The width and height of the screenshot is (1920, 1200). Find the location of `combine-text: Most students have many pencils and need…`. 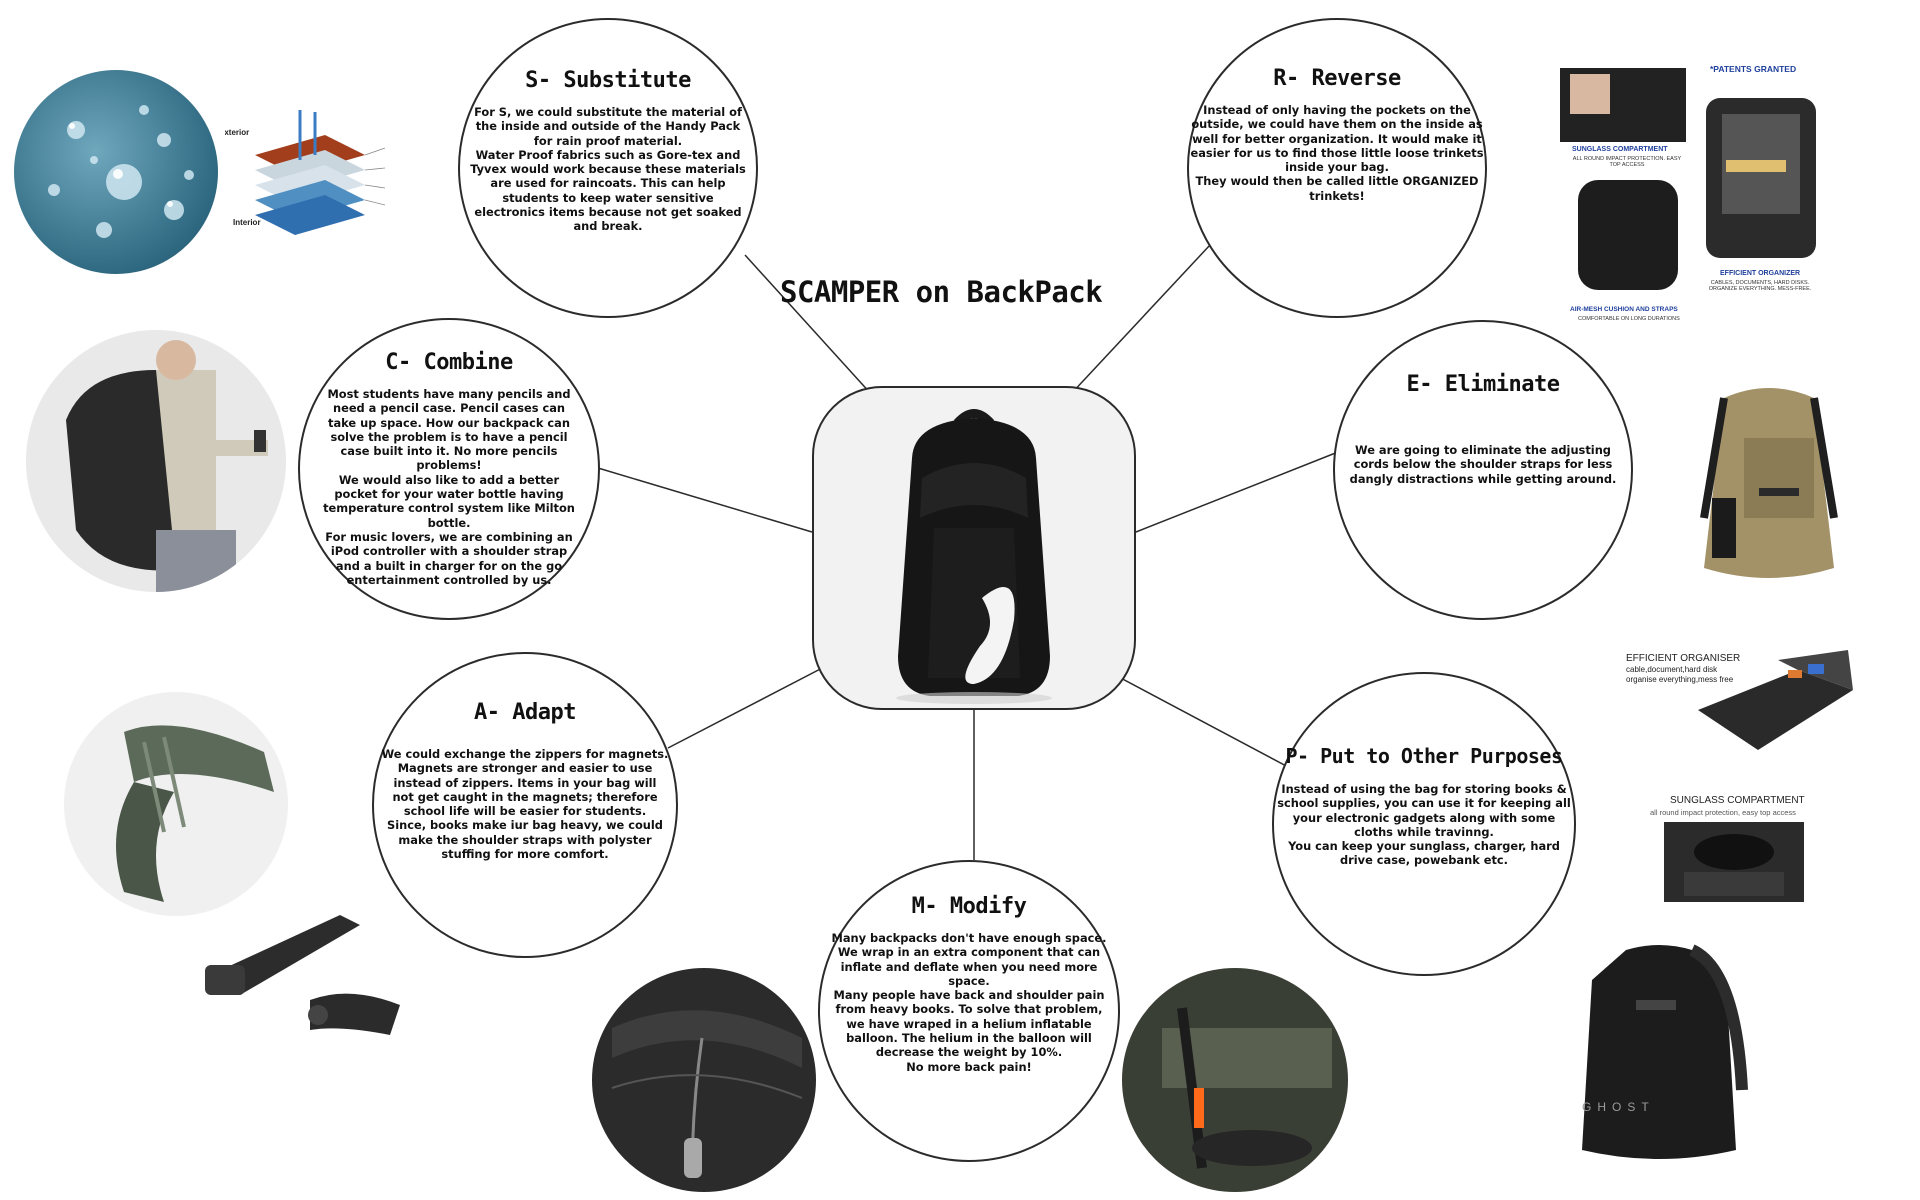

combine-text: Most students have many pencils and need… is located at coordinates (449, 487).